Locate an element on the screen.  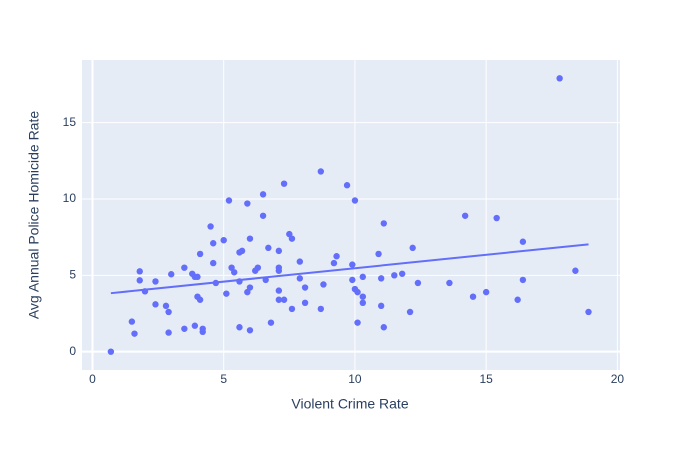
x-tick-label: 0 is located at coordinates (92, 379).